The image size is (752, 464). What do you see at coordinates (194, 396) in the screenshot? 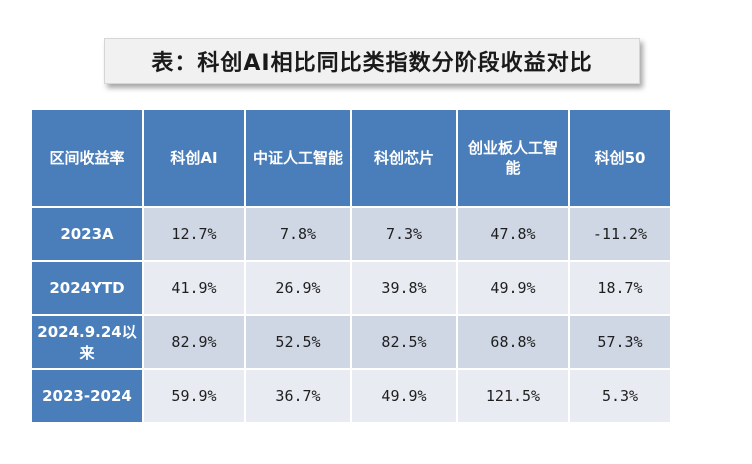
I see `table-cell: 59.9%` at bounding box center [194, 396].